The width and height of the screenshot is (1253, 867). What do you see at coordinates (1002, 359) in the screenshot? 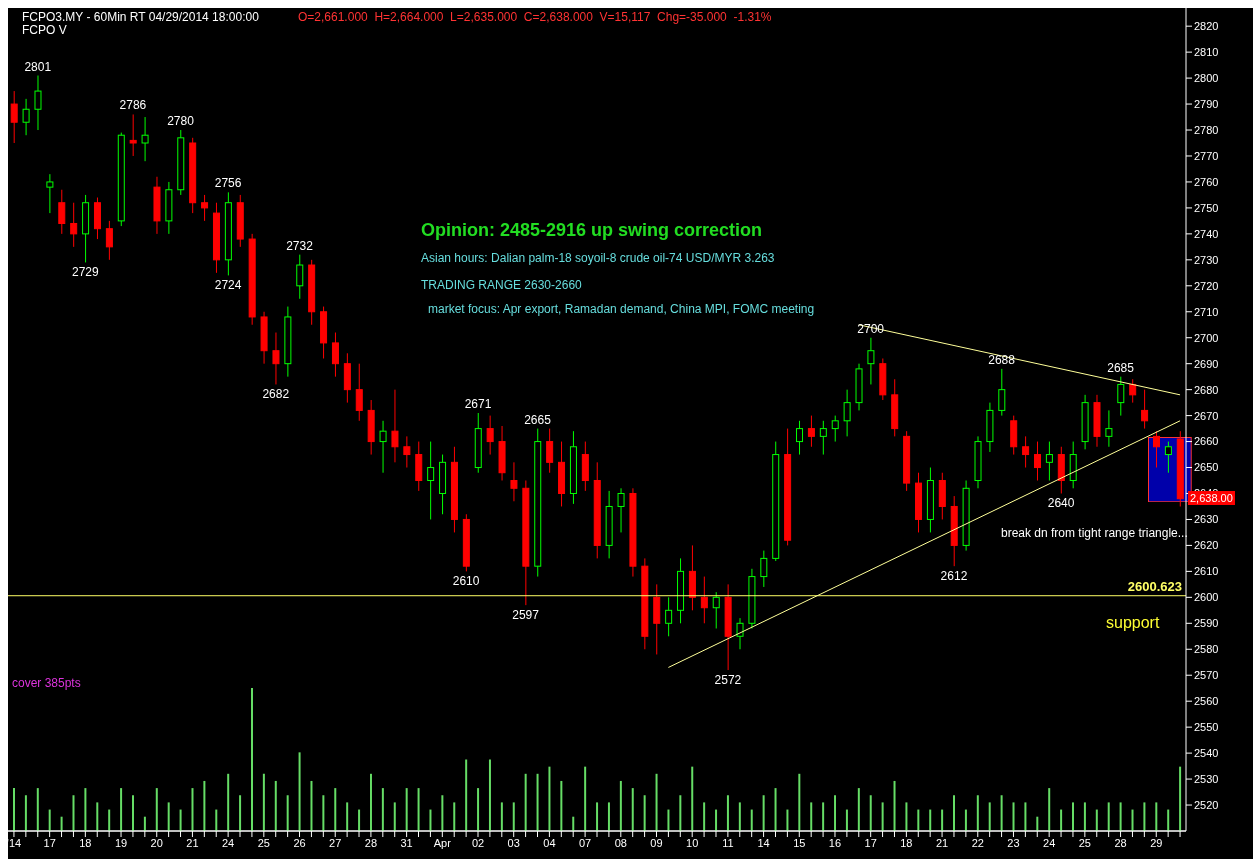
I see `annotation: 2688` at bounding box center [1002, 359].